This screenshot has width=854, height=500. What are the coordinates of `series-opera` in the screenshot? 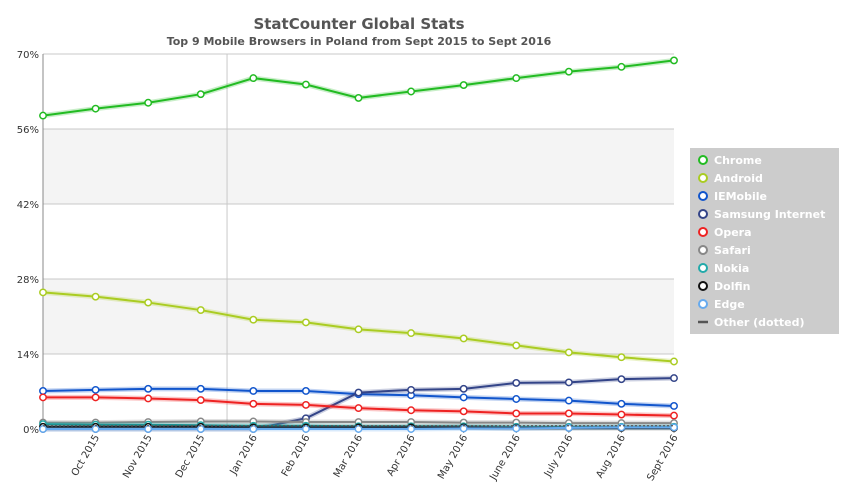 It's located at (358, 406).